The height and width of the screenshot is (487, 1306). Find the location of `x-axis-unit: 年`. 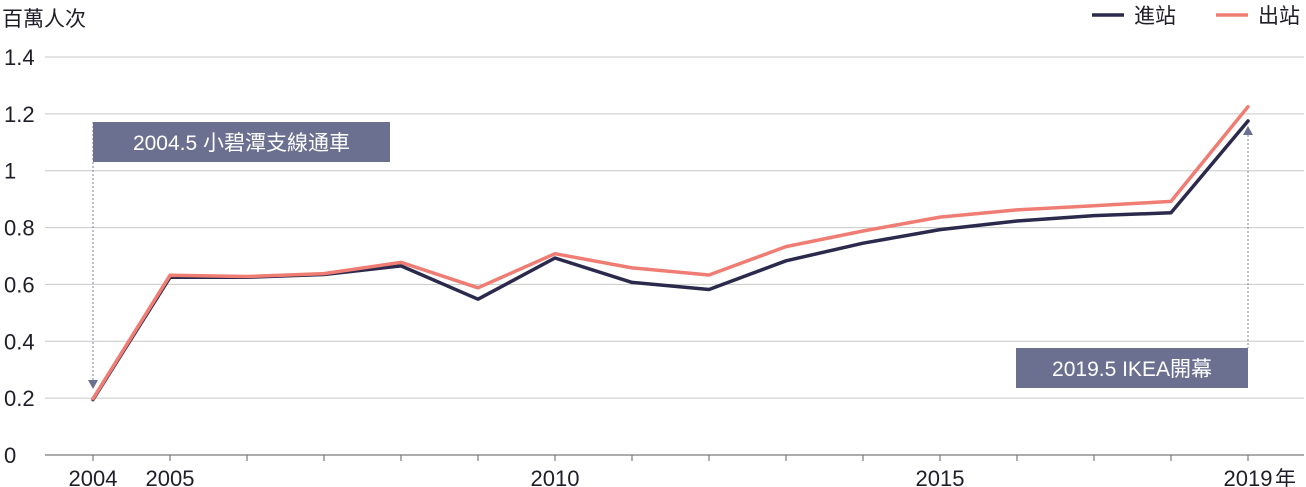

x-axis-unit: 年 is located at coordinates (1285, 477).